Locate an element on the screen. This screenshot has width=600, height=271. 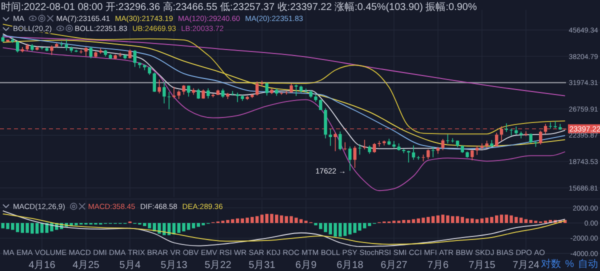
x-tick-label: 7月24 is located at coordinates (526, 265).